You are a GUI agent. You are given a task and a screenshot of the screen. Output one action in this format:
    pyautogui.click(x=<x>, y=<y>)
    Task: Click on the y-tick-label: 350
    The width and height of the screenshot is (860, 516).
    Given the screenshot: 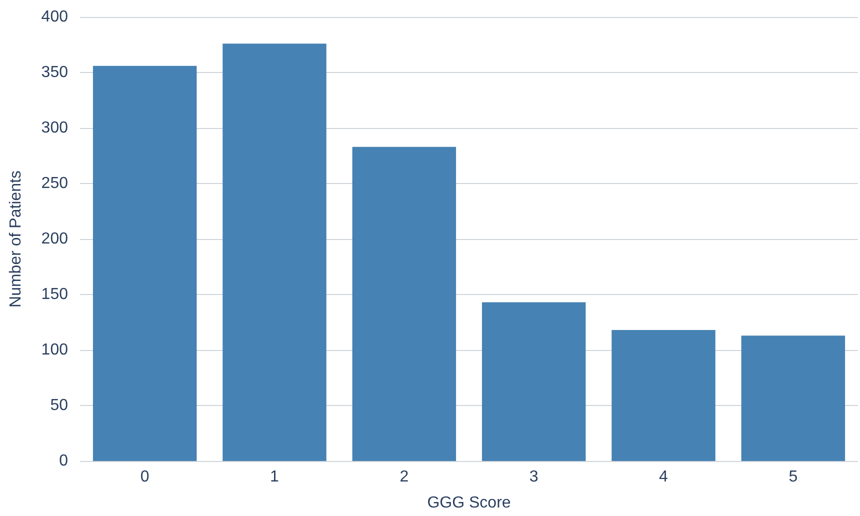 What is the action you would take?
    pyautogui.click(x=54, y=72)
    